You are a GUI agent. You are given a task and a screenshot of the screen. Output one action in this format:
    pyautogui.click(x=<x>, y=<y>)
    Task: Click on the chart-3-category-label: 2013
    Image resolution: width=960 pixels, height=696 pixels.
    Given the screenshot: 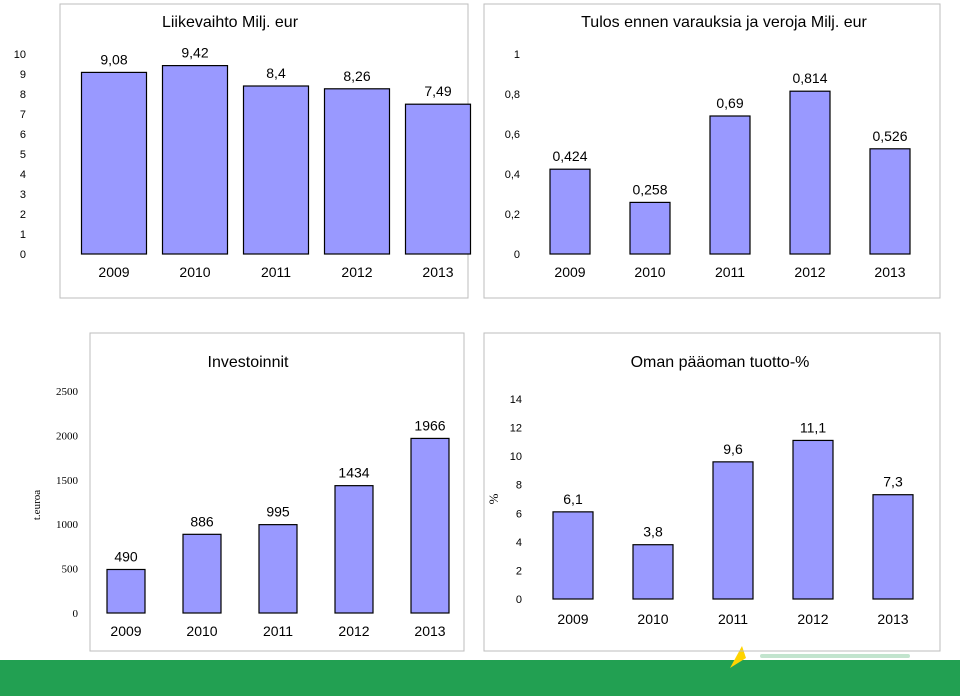 What is the action you would take?
    pyautogui.click(x=892, y=619)
    